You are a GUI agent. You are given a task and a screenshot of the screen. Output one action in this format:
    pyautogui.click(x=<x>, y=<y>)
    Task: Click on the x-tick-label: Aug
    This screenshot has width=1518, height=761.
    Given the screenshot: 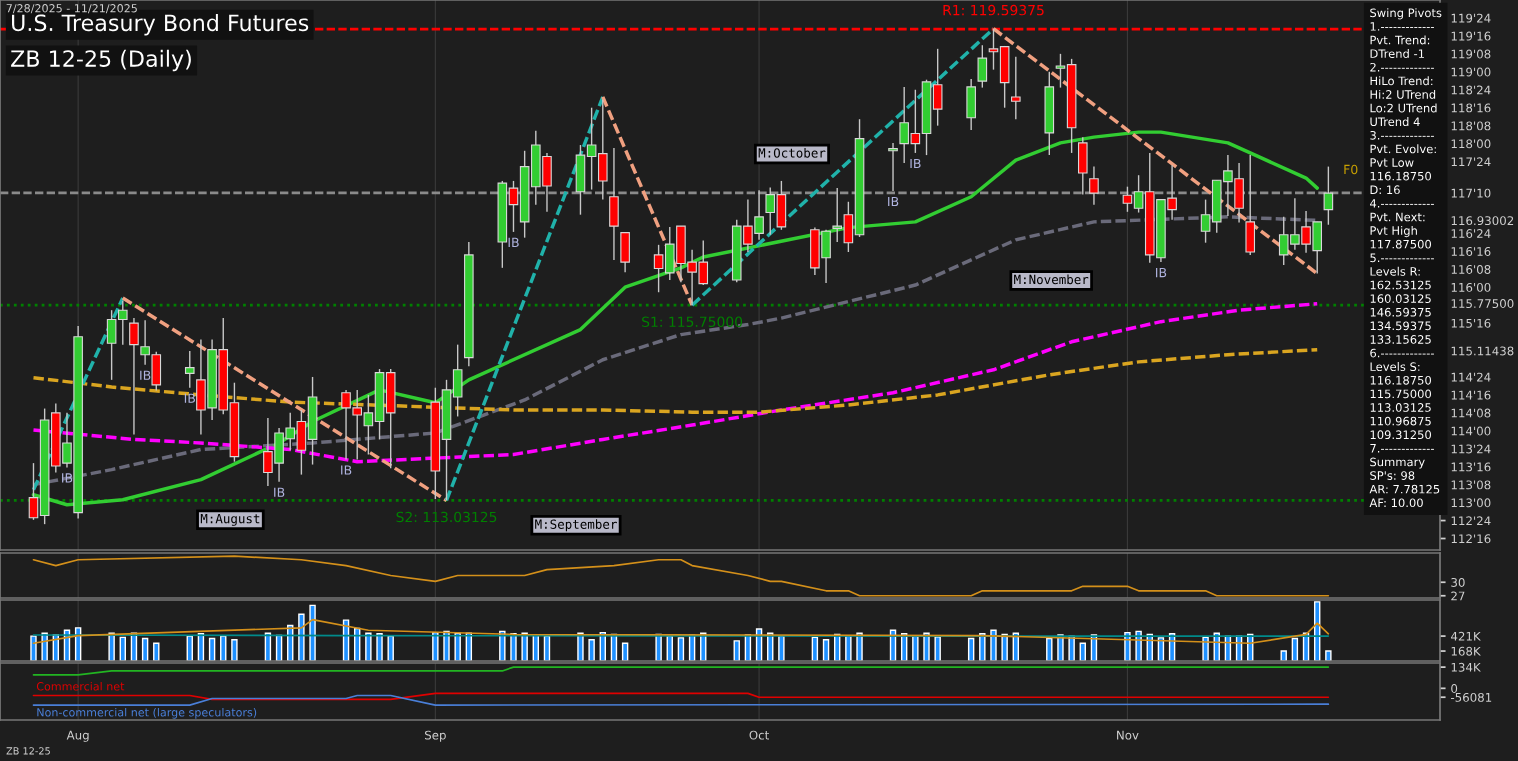 What is the action you would take?
    pyautogui.click(x=77, y=736)
    